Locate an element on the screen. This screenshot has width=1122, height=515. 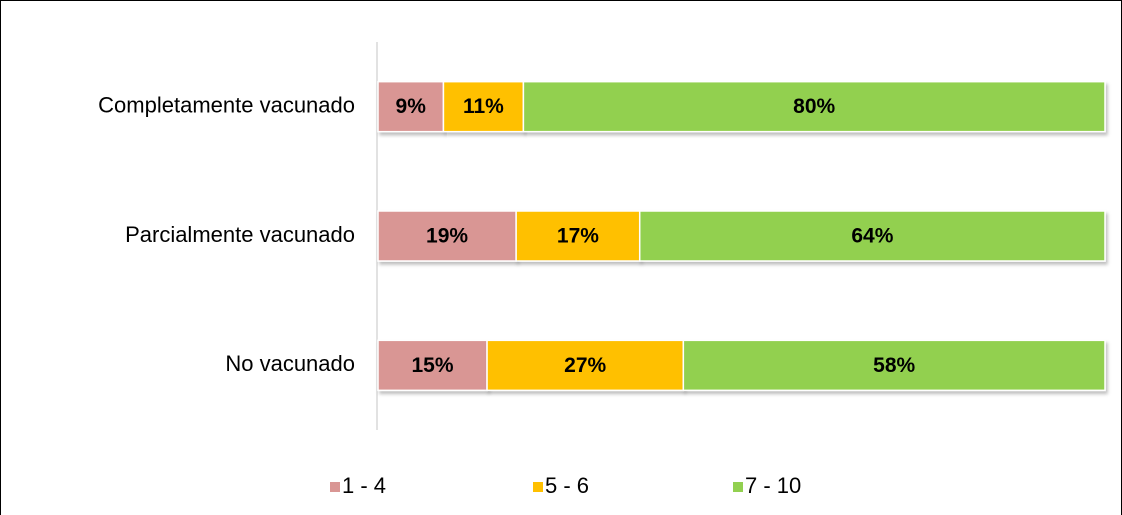
category-label: No vacunado is located at coordinates (290, 363).